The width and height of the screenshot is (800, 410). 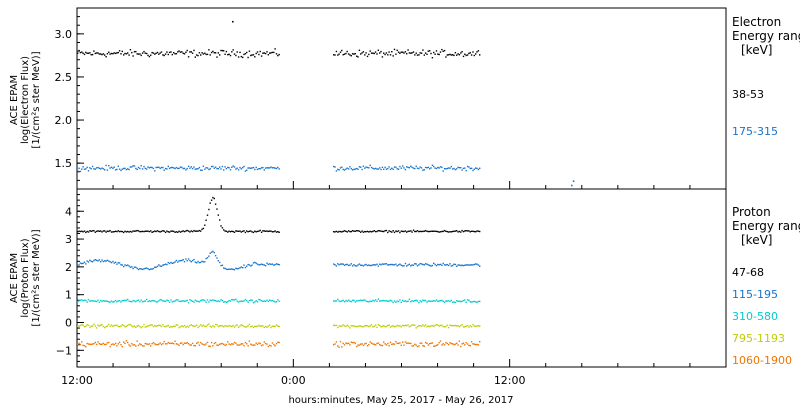 What do you see at coordinates (233, 21) in the screenshot?
I see `outlier-point` at bounding box center [233, 21].